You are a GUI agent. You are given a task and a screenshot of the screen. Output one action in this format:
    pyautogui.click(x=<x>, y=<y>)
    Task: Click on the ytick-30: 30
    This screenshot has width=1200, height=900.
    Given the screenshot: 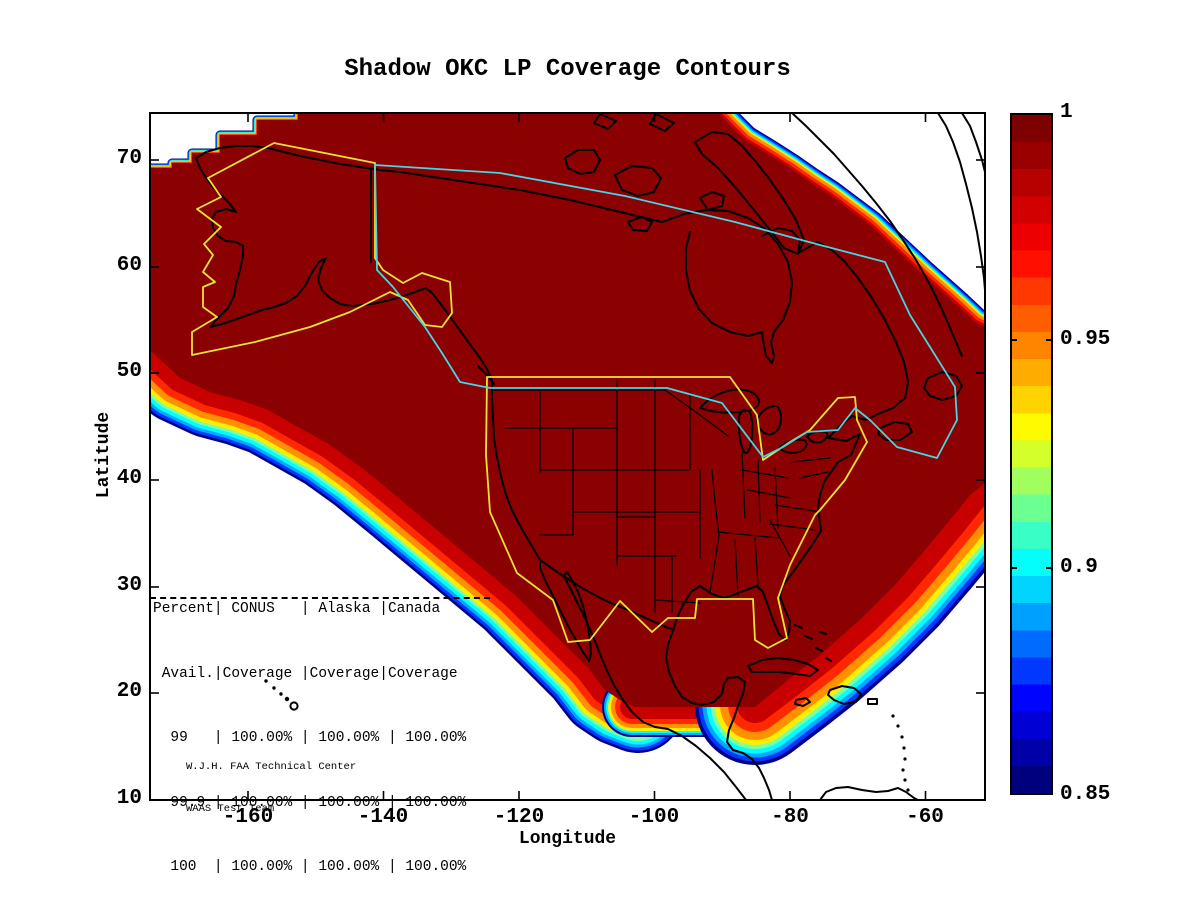 What is the action you would take?
    pyautogui.click(x=129, y=585)
    